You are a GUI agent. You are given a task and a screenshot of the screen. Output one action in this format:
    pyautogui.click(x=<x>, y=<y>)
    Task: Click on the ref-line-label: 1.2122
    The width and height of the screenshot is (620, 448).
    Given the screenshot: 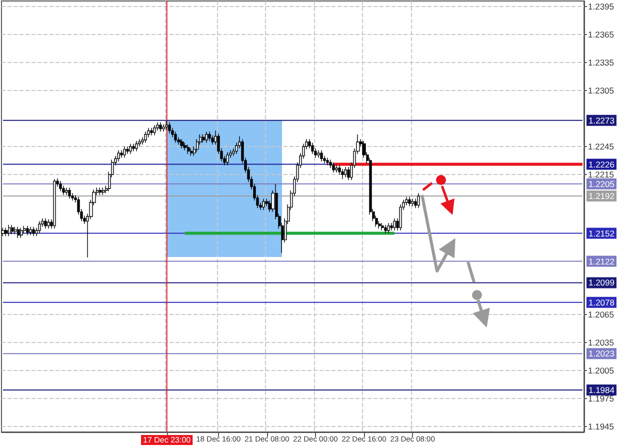 What is the action you would take?
    pyautogui.click(x=601, y=261)
    